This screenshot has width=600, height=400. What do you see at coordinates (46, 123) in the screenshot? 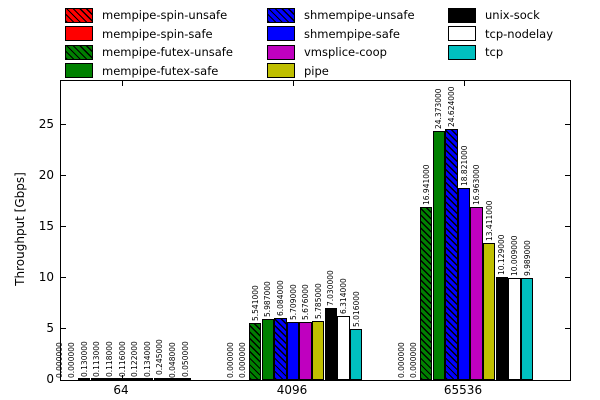
I see `y-tick-label: 25` at bounding box center [46, 123].